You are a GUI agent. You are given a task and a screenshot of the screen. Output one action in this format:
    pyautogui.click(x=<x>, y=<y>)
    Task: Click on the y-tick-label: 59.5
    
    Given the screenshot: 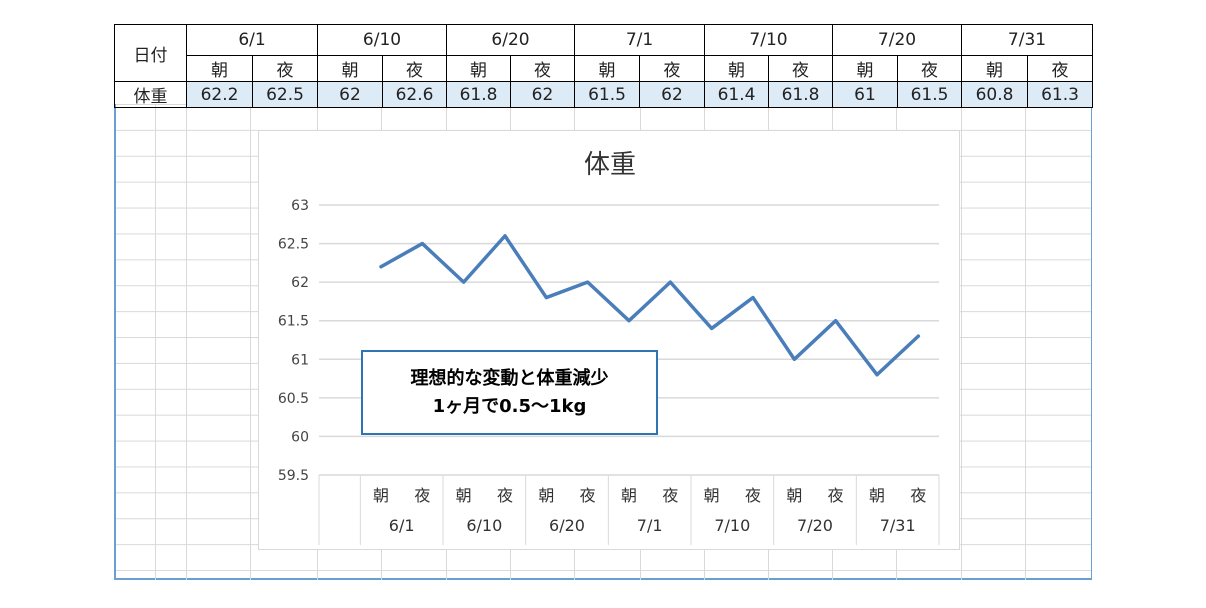 What is the action you would take?
    pyautogui.click(x=293, y=476)
    